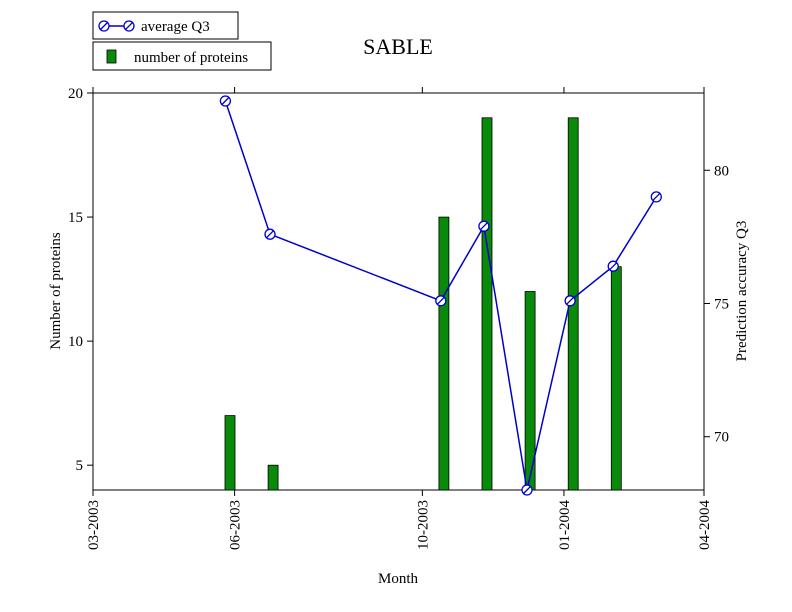  Describe the element at coordinates (742, 291) in the screenshot. I see `y-right-axis-title: Prediction accuracy Q3` at that location.